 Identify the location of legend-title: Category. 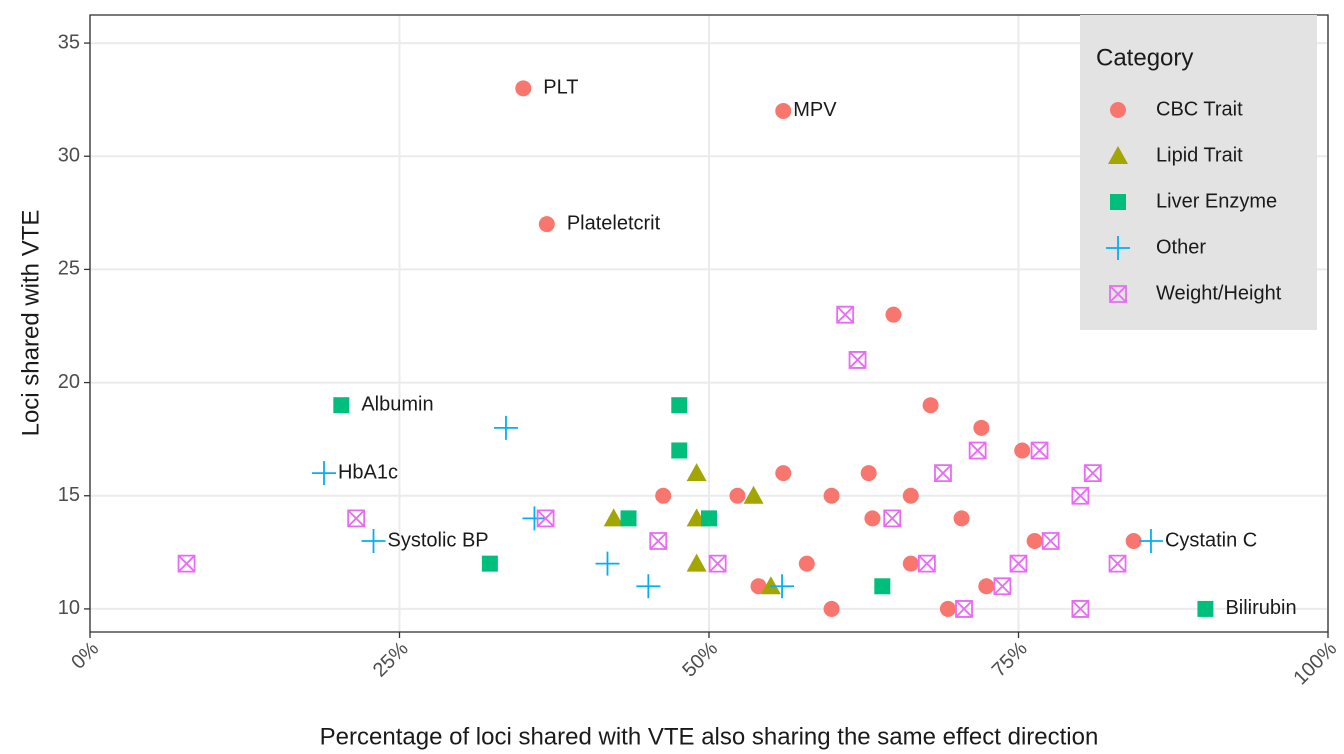
(1144, 57).